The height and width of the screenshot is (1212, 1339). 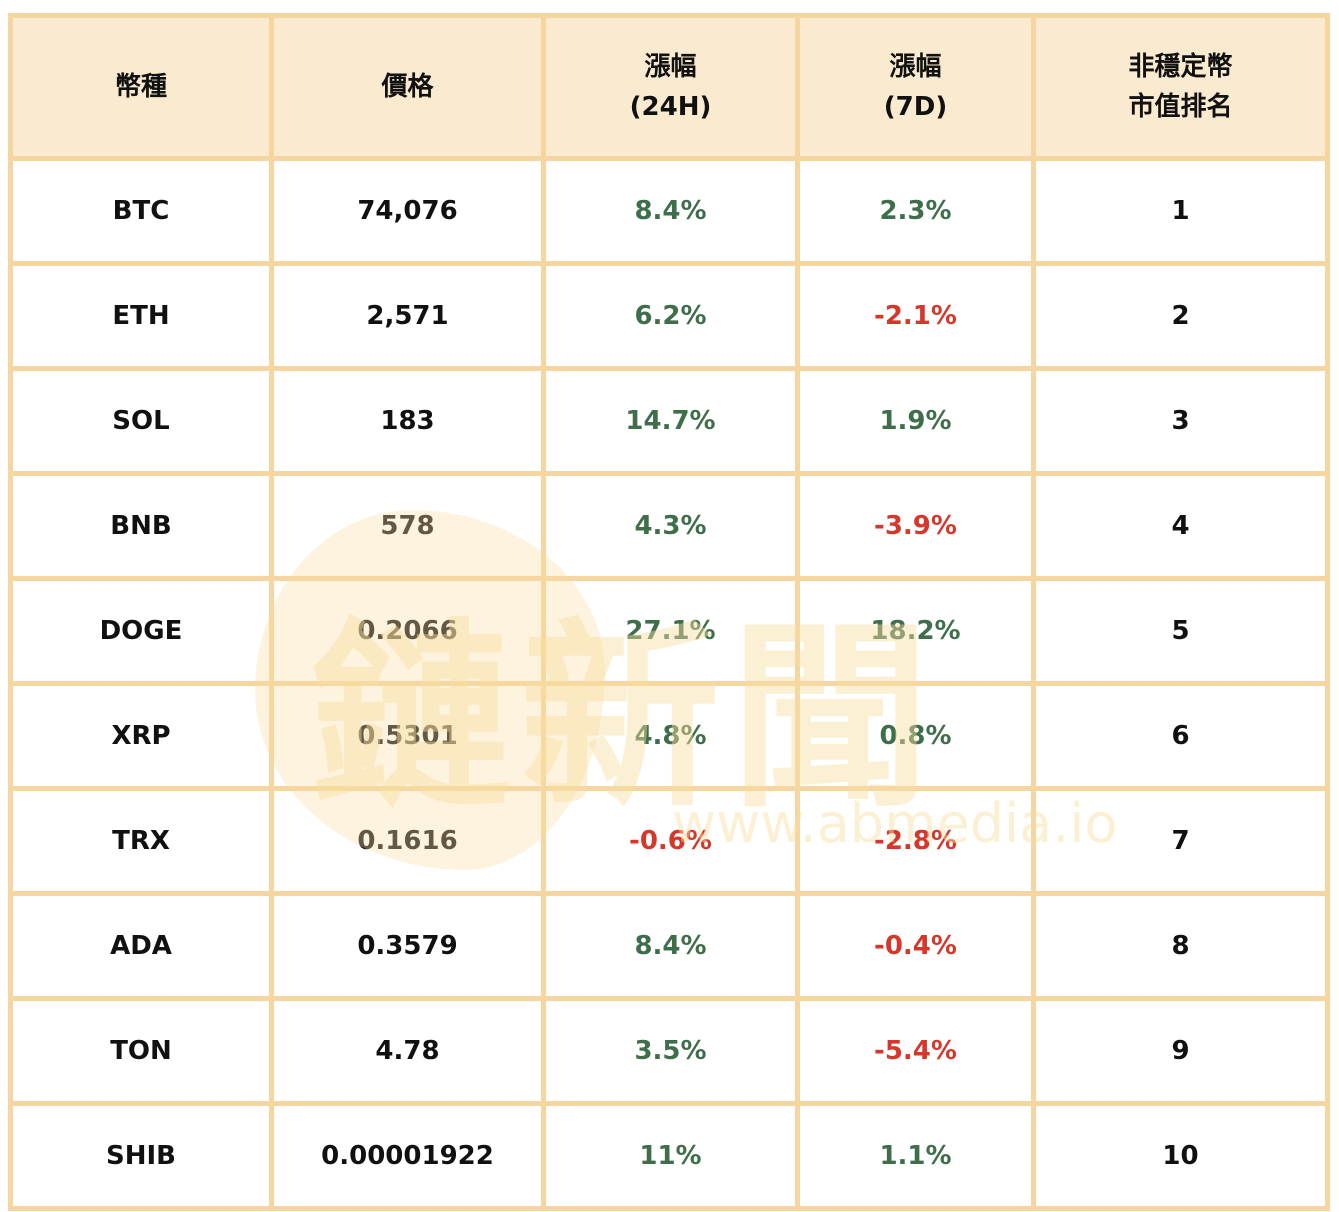 What do you see at coordinates (141, 631) in the screenshot?
I see `cell-coin: DOGE` at bounding box center [141, 631].